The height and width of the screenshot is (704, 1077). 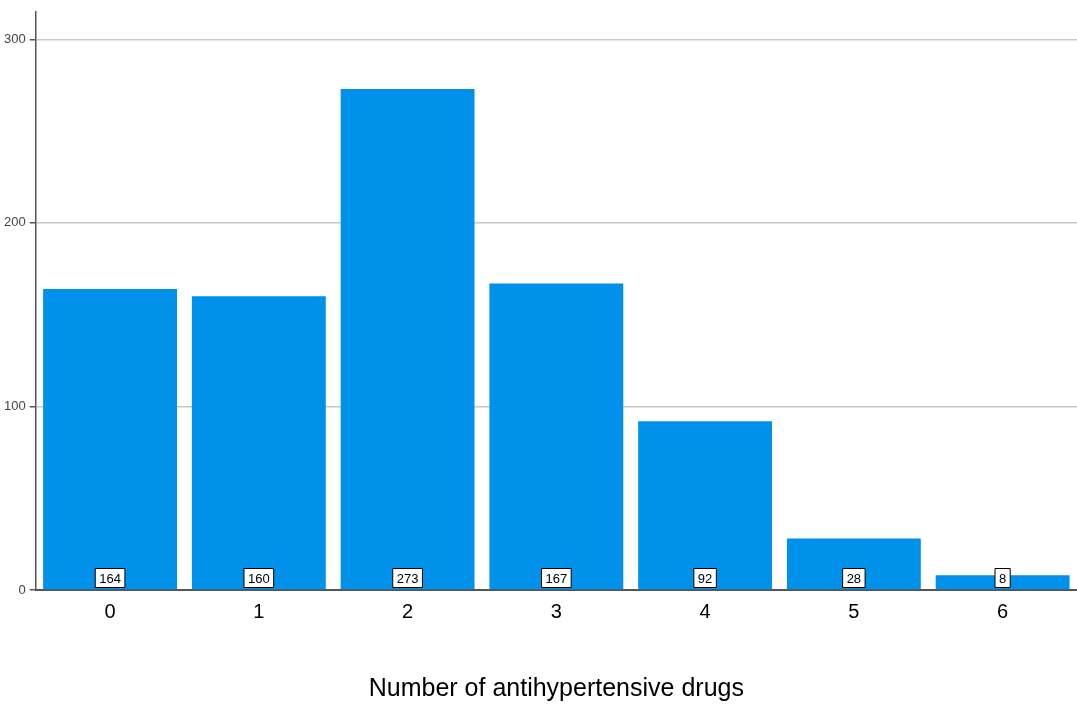 What do you see at coordinates (1003, 578) in the screenshot?
I see `data-label: 8` at bounding box center [1003, 578].